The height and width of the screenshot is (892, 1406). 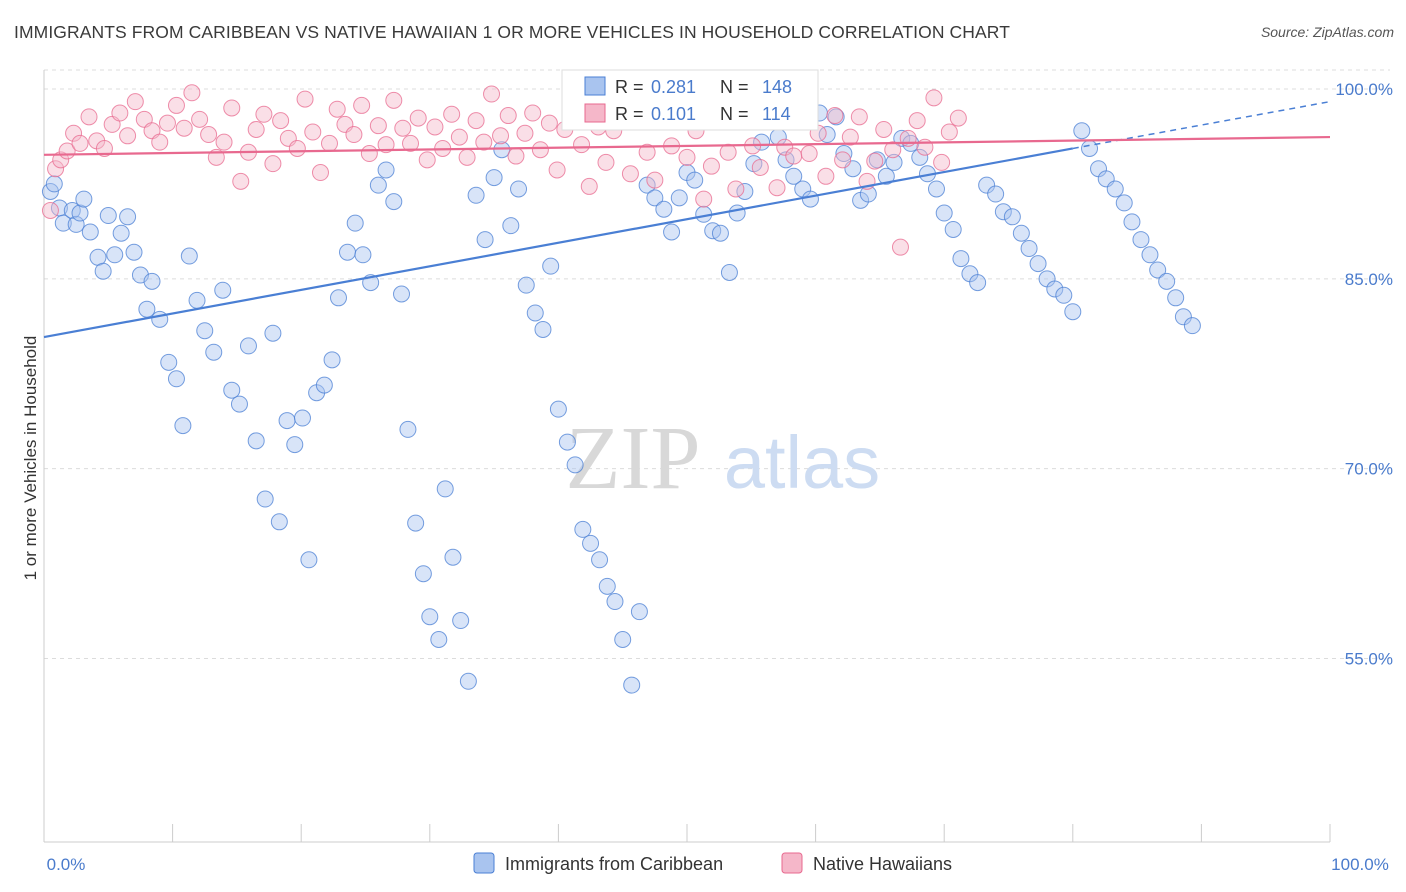 What do you see at coordinates (673, 87) in the screenshot?
I see `legend-r-value-caribbean: 0.281` at bounding box center [673, 87].